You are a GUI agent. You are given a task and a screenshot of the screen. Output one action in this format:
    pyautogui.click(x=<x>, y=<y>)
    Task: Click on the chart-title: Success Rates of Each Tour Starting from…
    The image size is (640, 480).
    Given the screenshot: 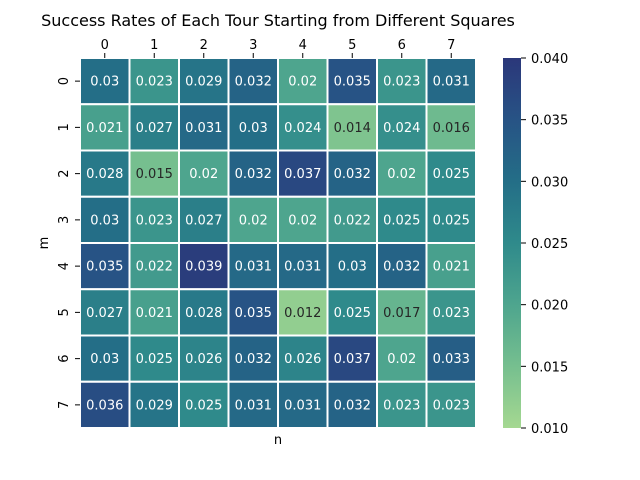 What is the action you would take?
    pyautogui.click(x=278, y=20)
    